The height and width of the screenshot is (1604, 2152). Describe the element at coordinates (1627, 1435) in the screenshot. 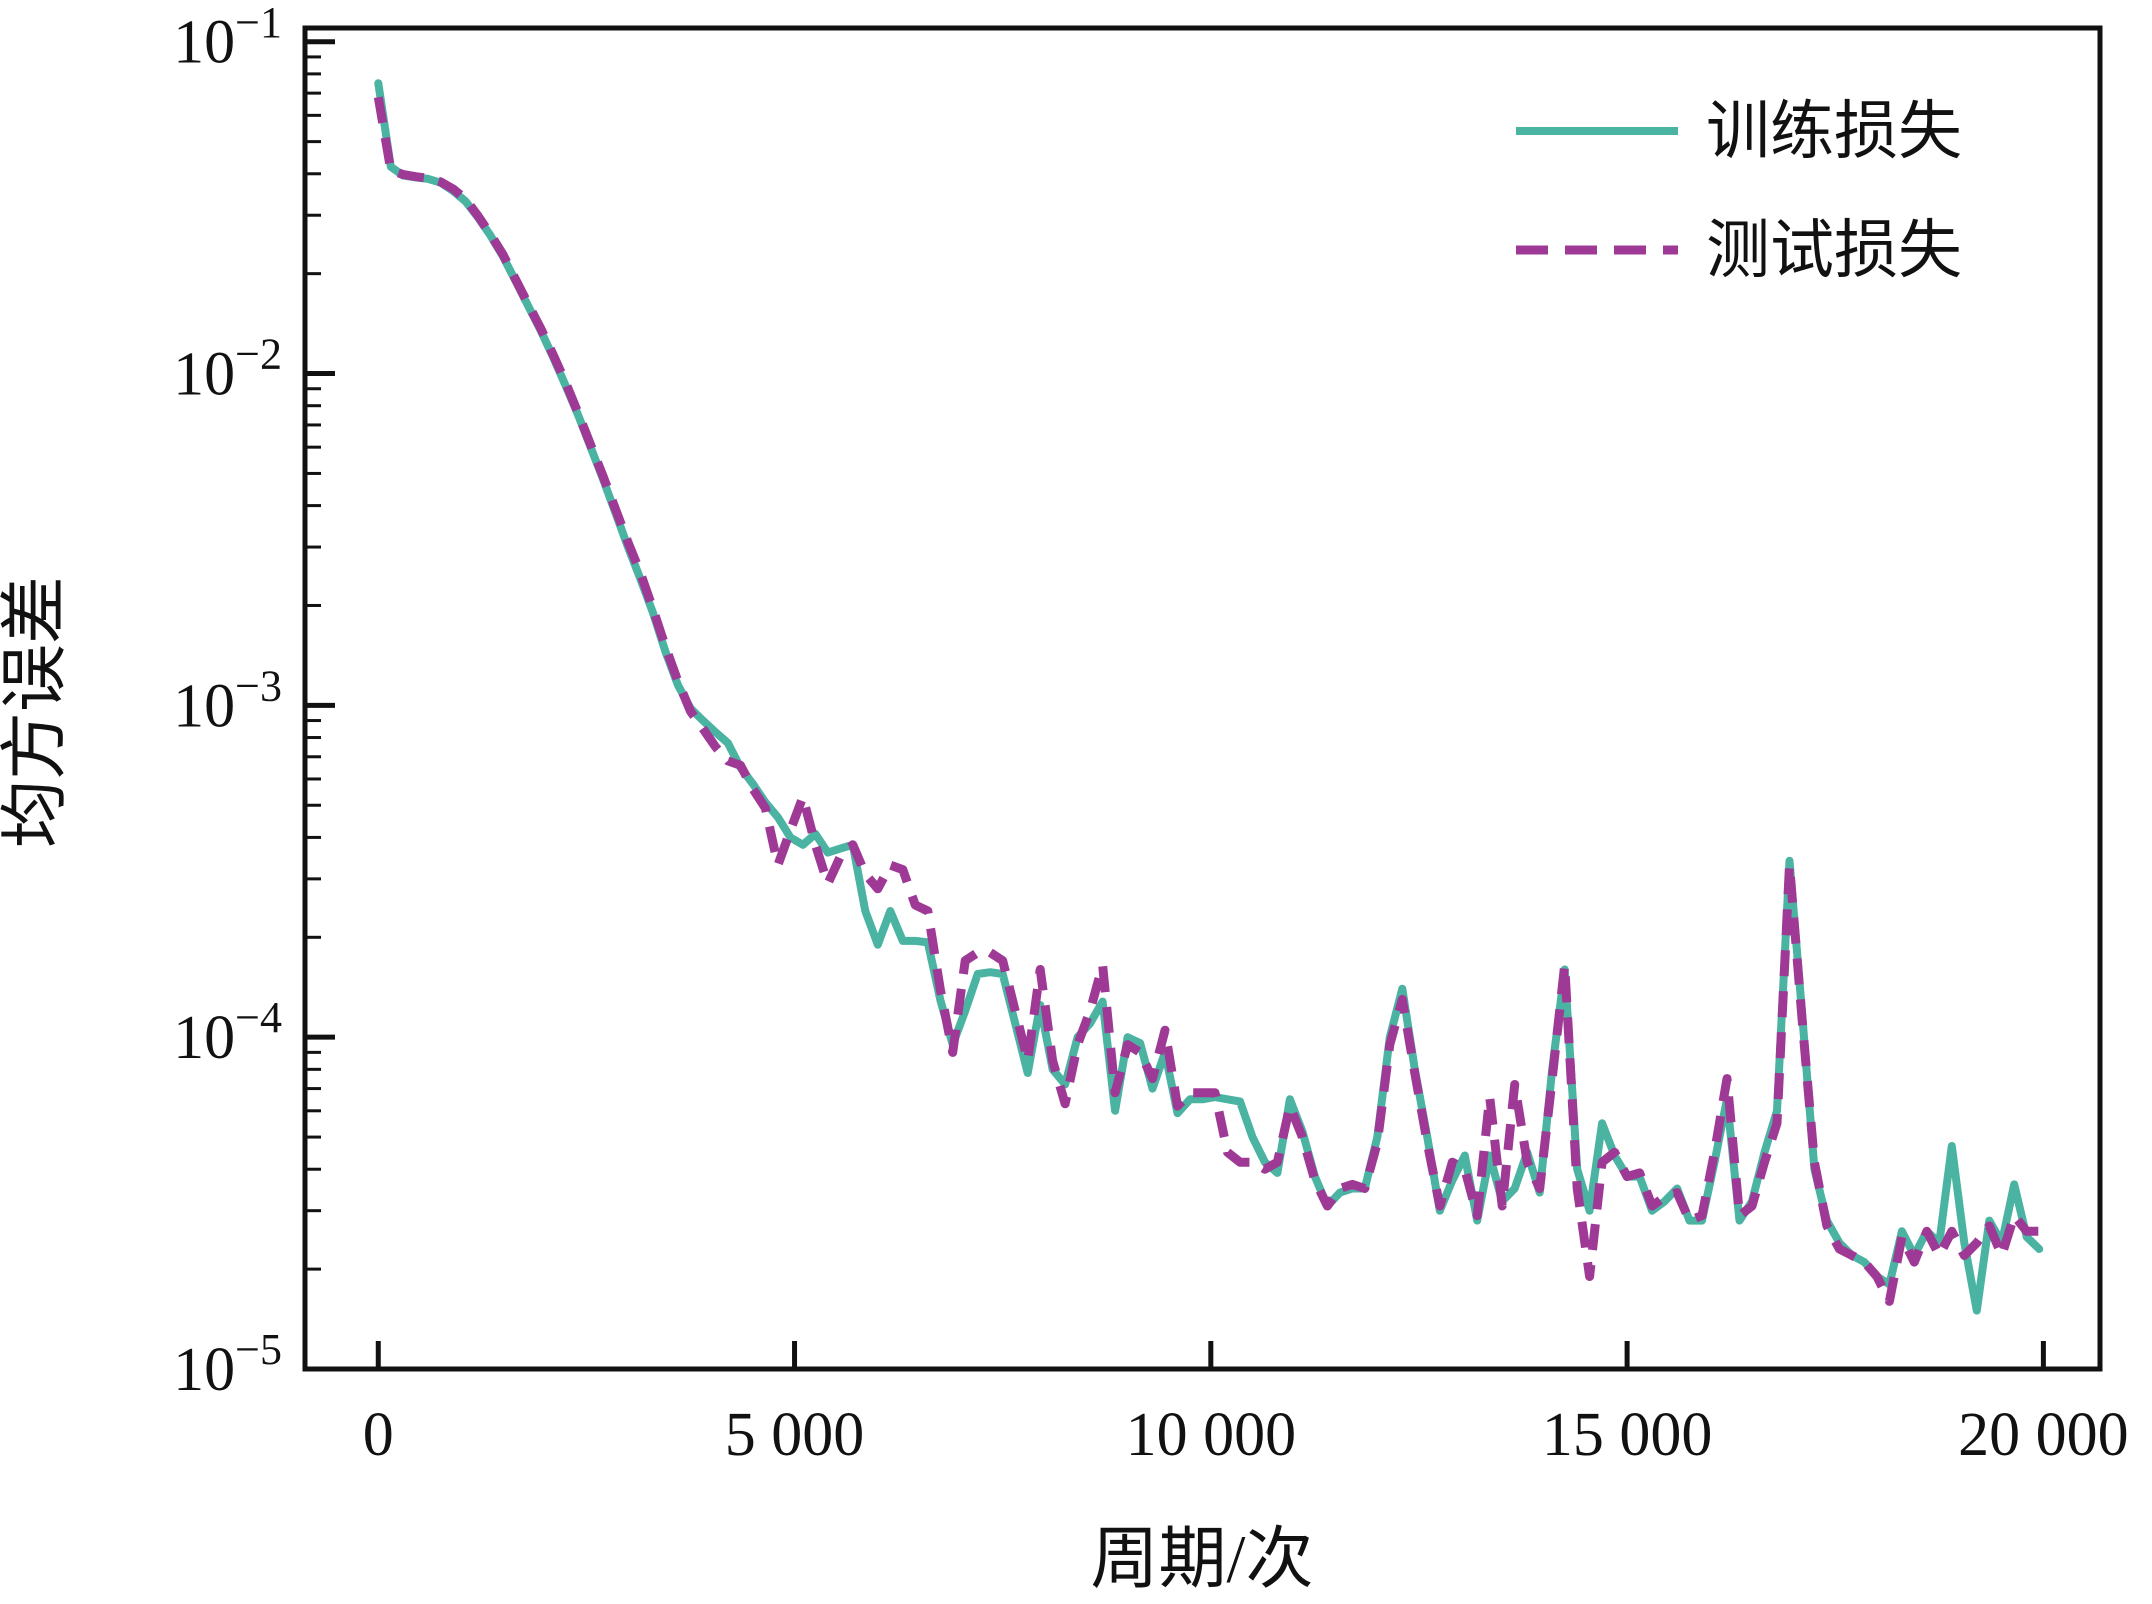

I see `x-tick-label: 15 000` at that location.